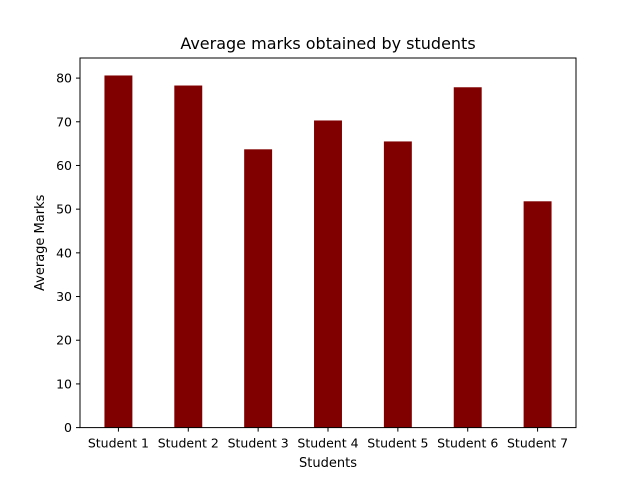  Describe the element at coordinates (537, 443) in the screenshot. I see `x-tick-label: Student 7` at that location.